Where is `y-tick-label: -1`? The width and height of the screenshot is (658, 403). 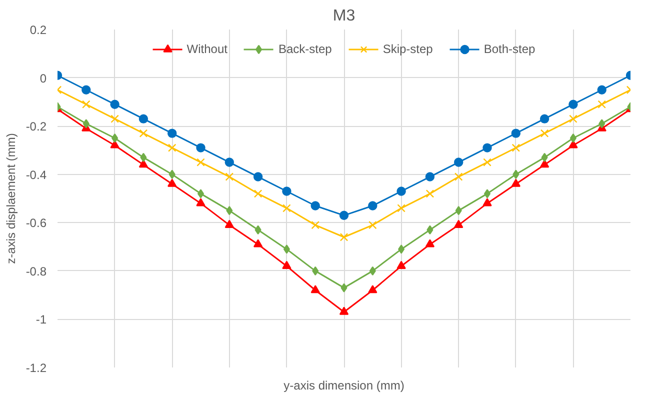 y-tick-label: -1 is located at coordinates (41, 319).